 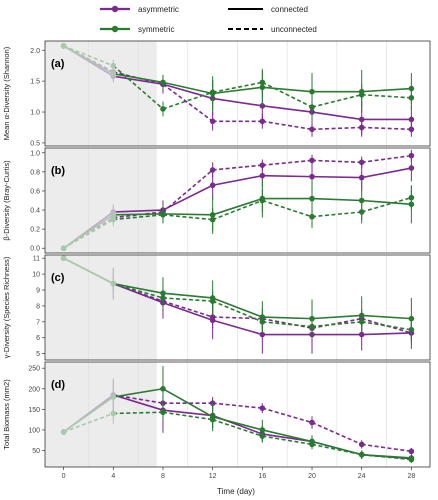 What do you see at coordinates (237, 297) in the screenshot?
I see `series-symmetric-unconnected` at bounding box center [237, 297].